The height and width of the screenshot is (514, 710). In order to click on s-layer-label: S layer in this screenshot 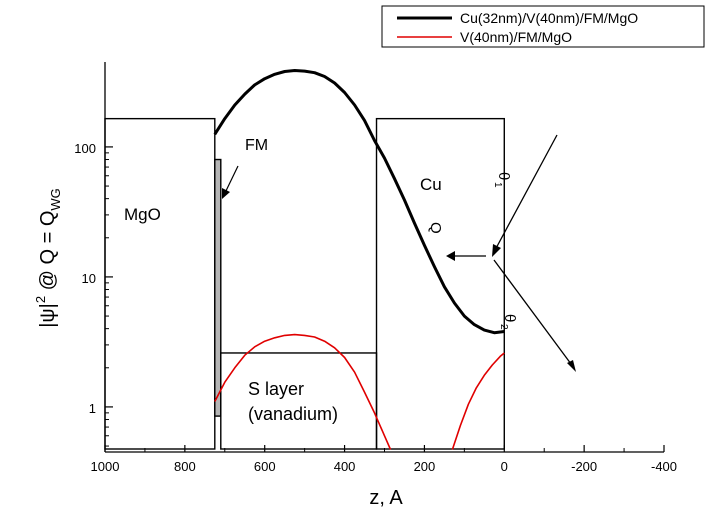, I will do `click(276, 389)`.